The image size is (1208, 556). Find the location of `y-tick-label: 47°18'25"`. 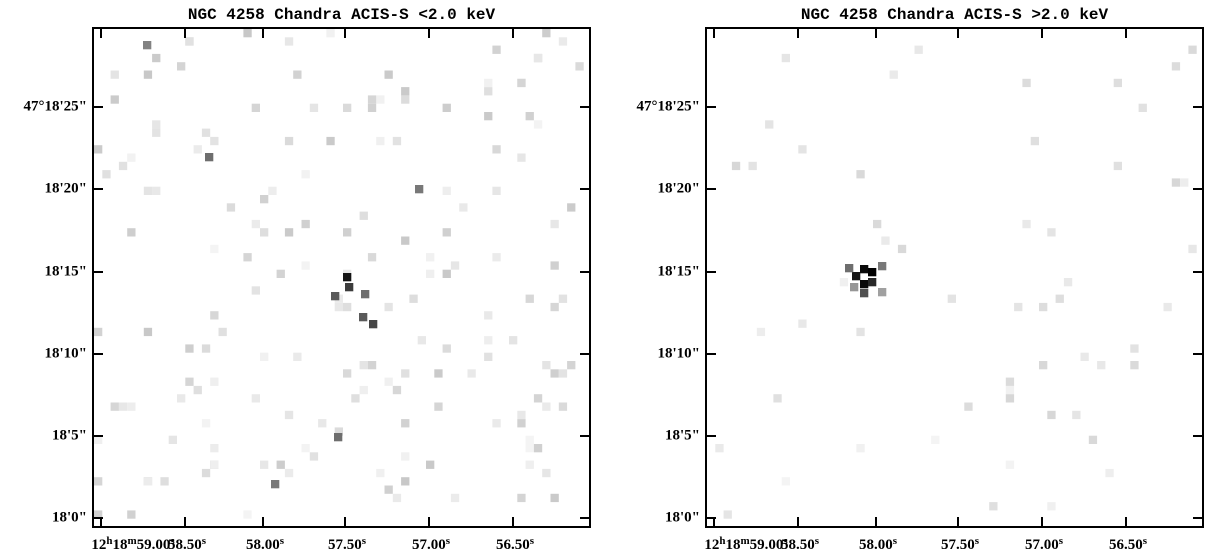

y-tick-label: 47°18'25" is located at coordinates (56, 106).